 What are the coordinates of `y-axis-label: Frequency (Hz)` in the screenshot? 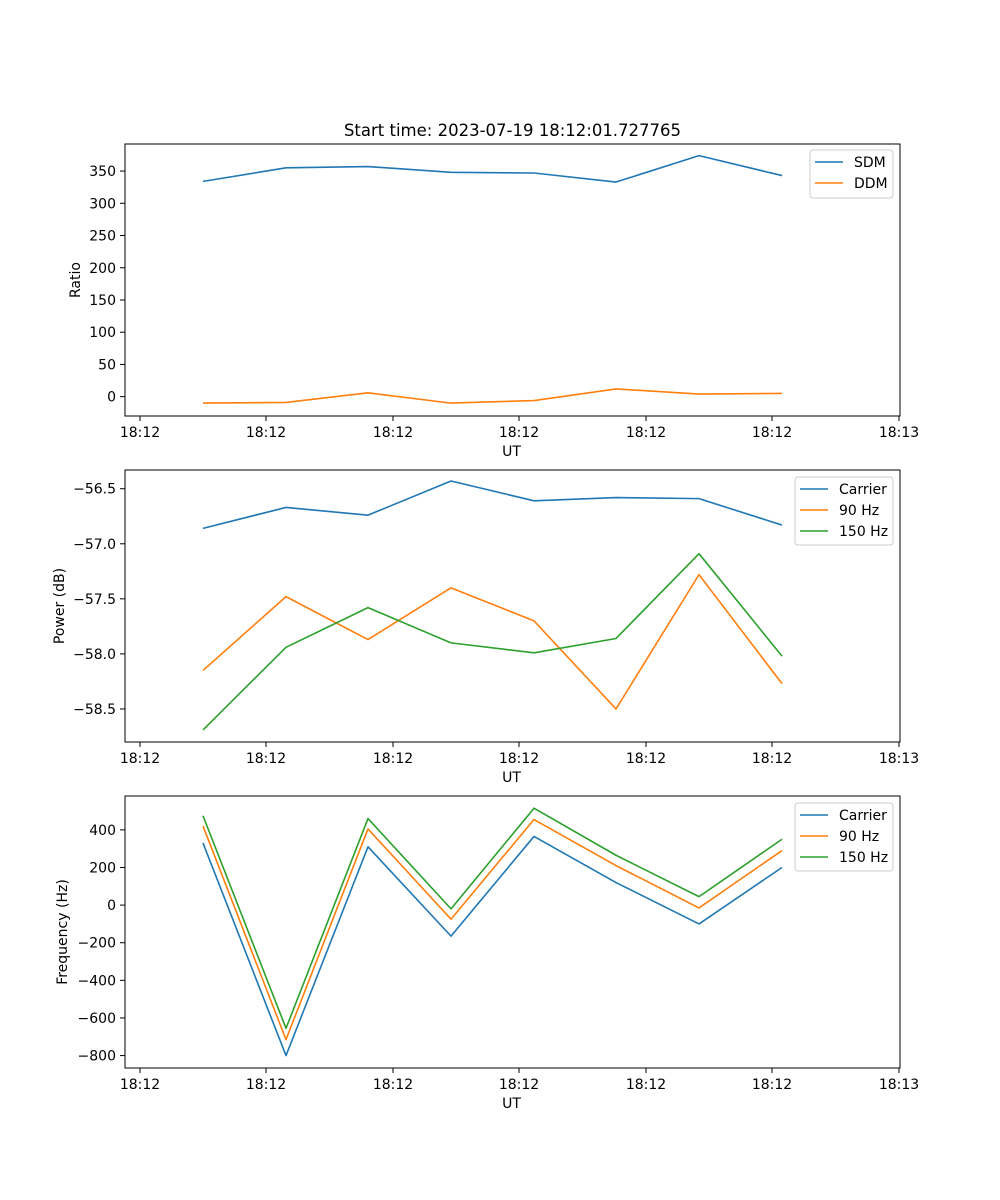 It's located at (63, 932).